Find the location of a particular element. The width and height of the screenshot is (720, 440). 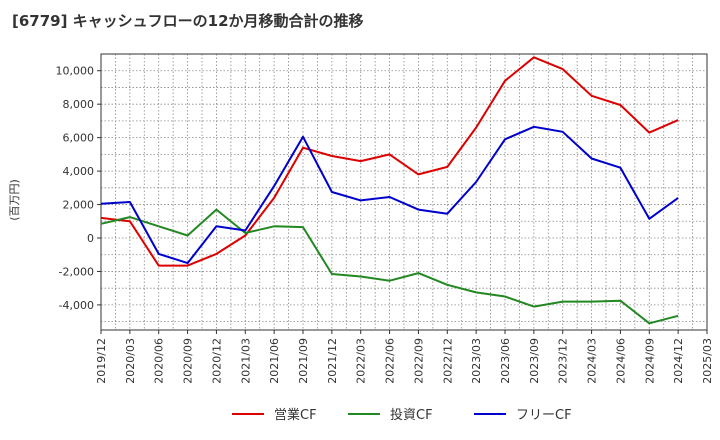

x-tick-label: 2020/09 is located at coordinates (188, 361).